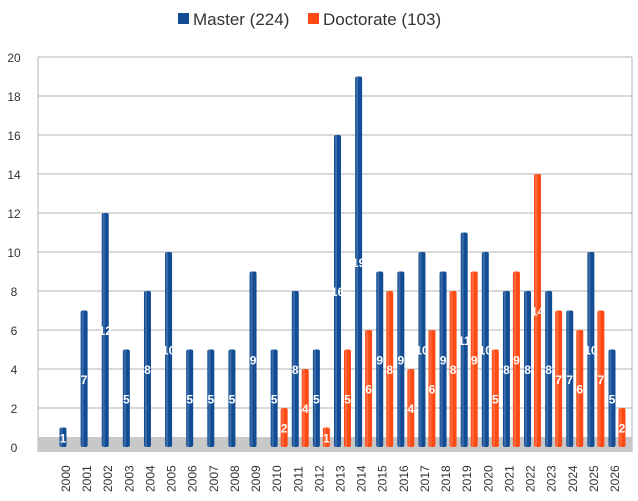 This screenshot has width=638, height=501. I want to click on y-tick-label: 0, so click(14, 448).